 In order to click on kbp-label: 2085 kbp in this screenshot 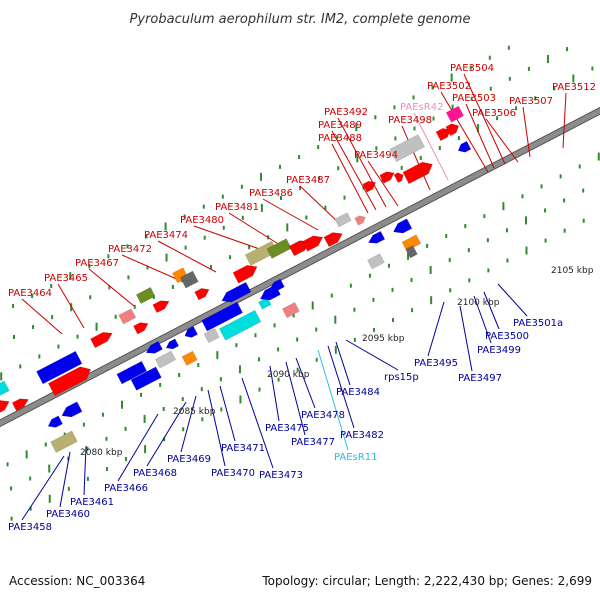, I will do `click(194, 412)`.